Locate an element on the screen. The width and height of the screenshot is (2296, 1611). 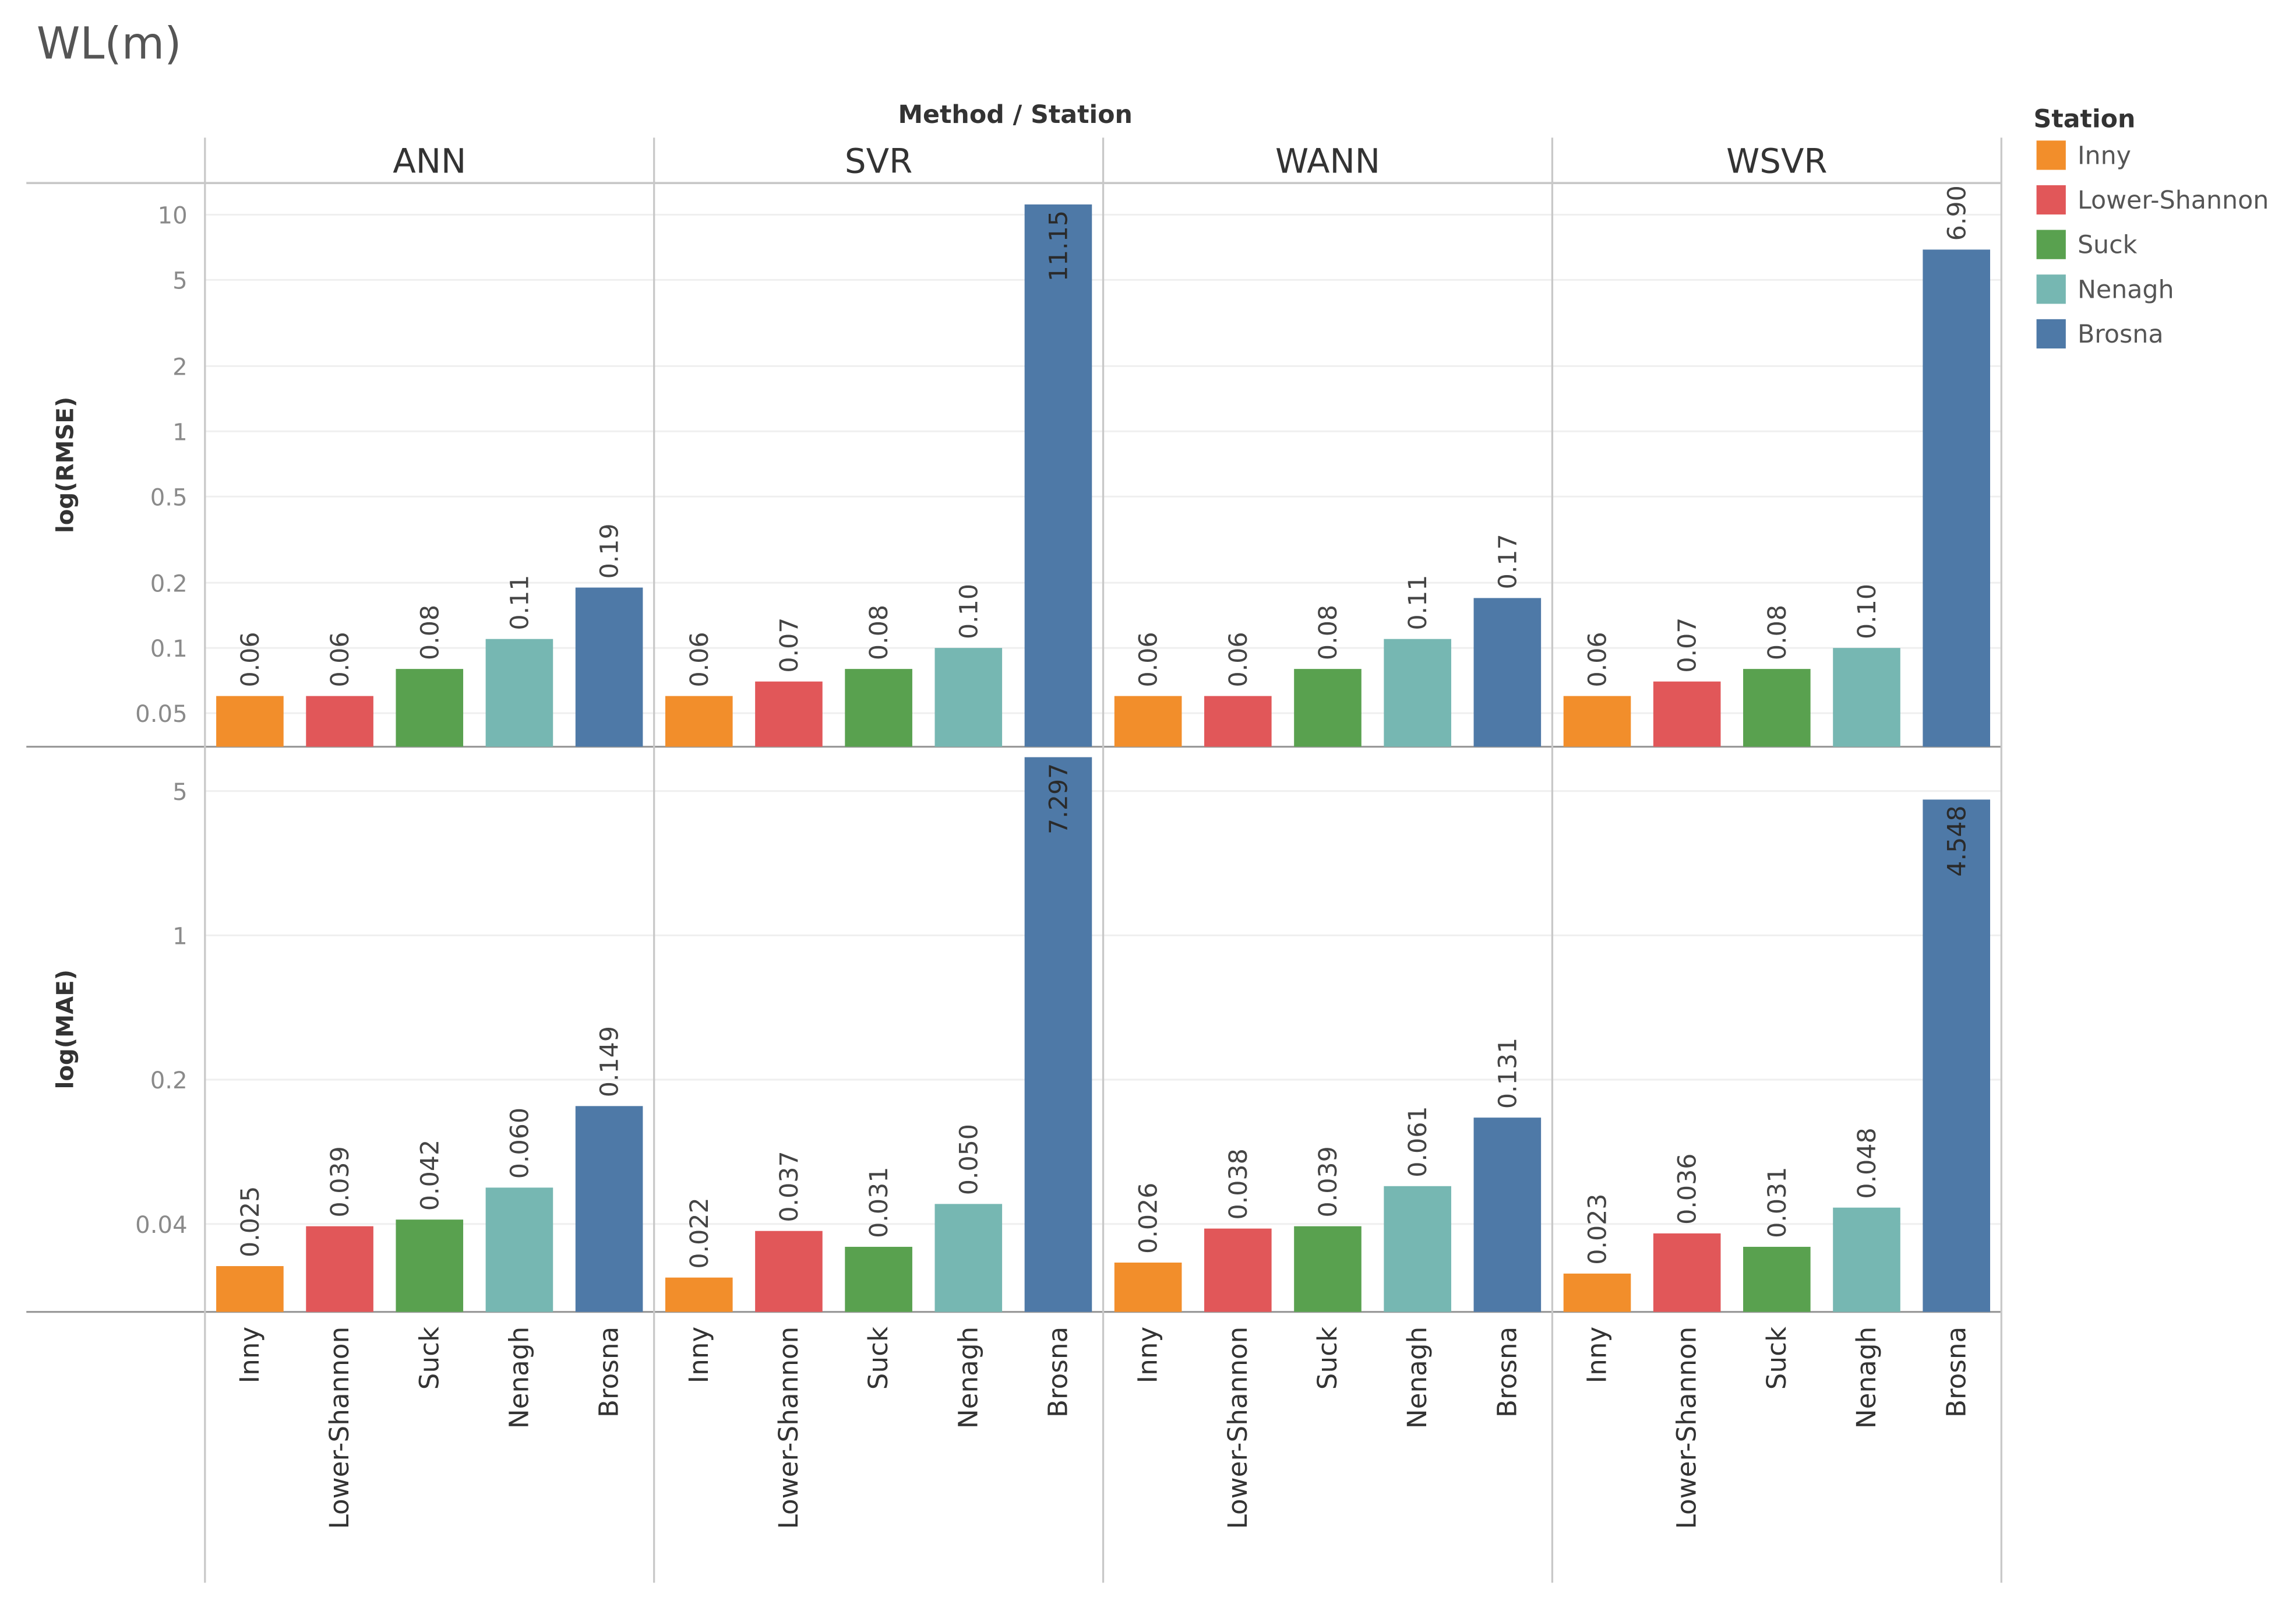
bar-mae-ann-suck is located at coordinates (430, 1265).